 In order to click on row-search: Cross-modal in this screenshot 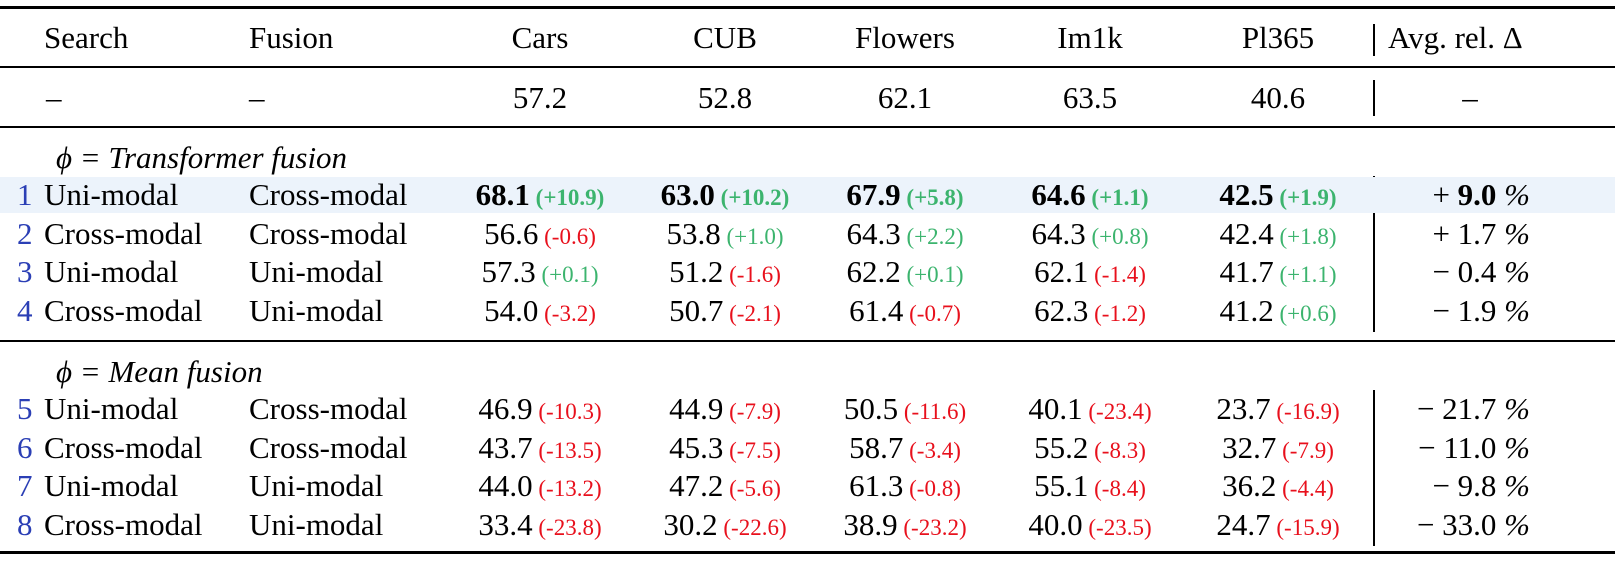, I will do `click(123, 233)`.